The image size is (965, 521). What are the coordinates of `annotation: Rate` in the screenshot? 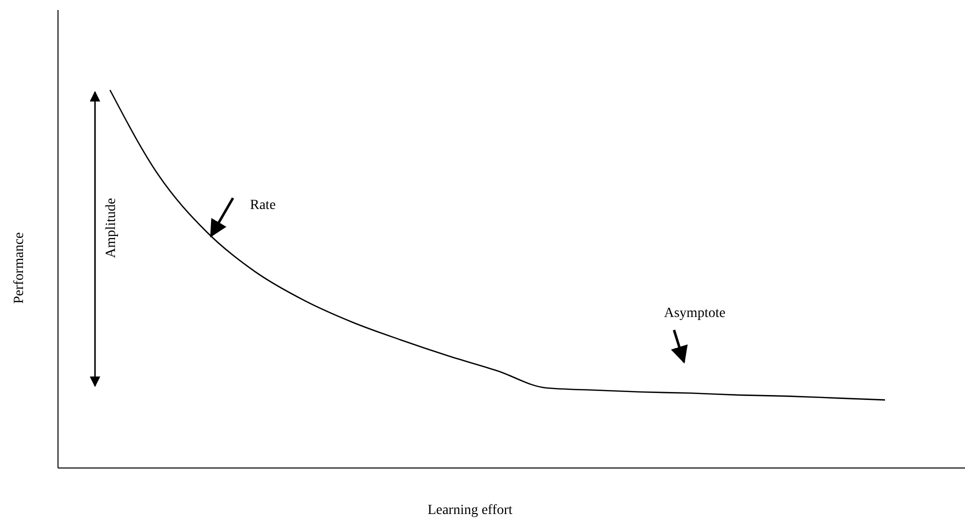 It's located at (263, 205).